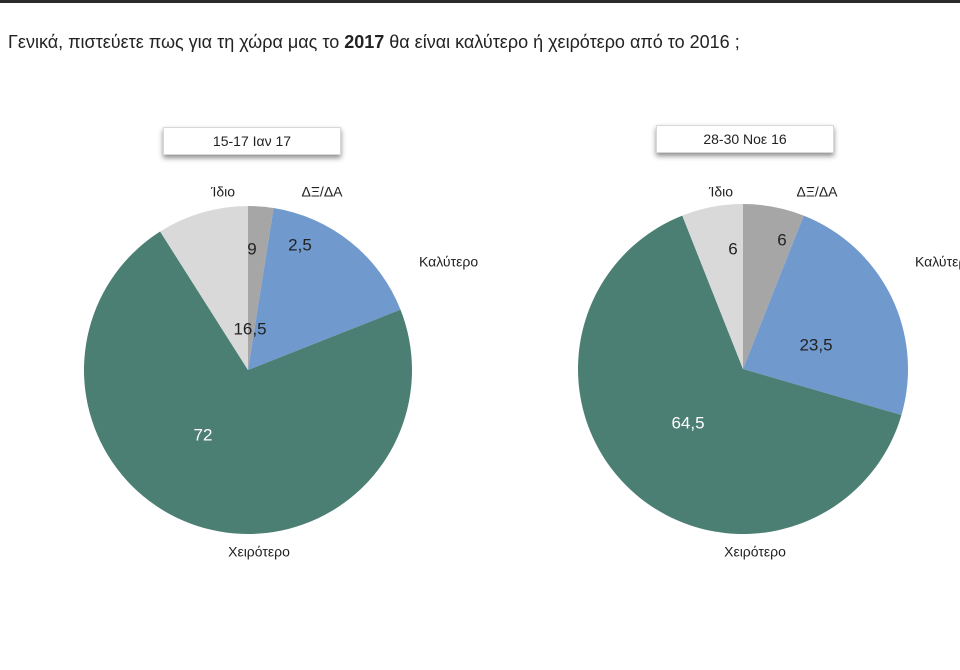 Image resolution: width=960 pixels, height=670 pixels. Describe the element at coordinates (687, 422) in the screenshot. I see `value-label-cheirotero-nov-16: 64,5` at that location.